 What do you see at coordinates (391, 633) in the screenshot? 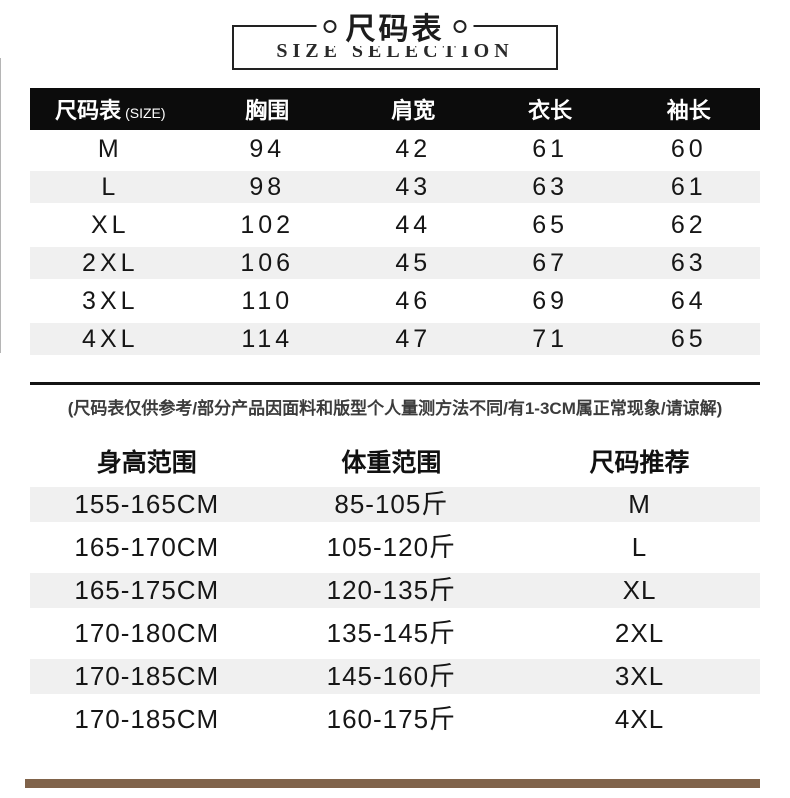
I see `cell-weight: 135-145斤` at bounding box center [391, 633].